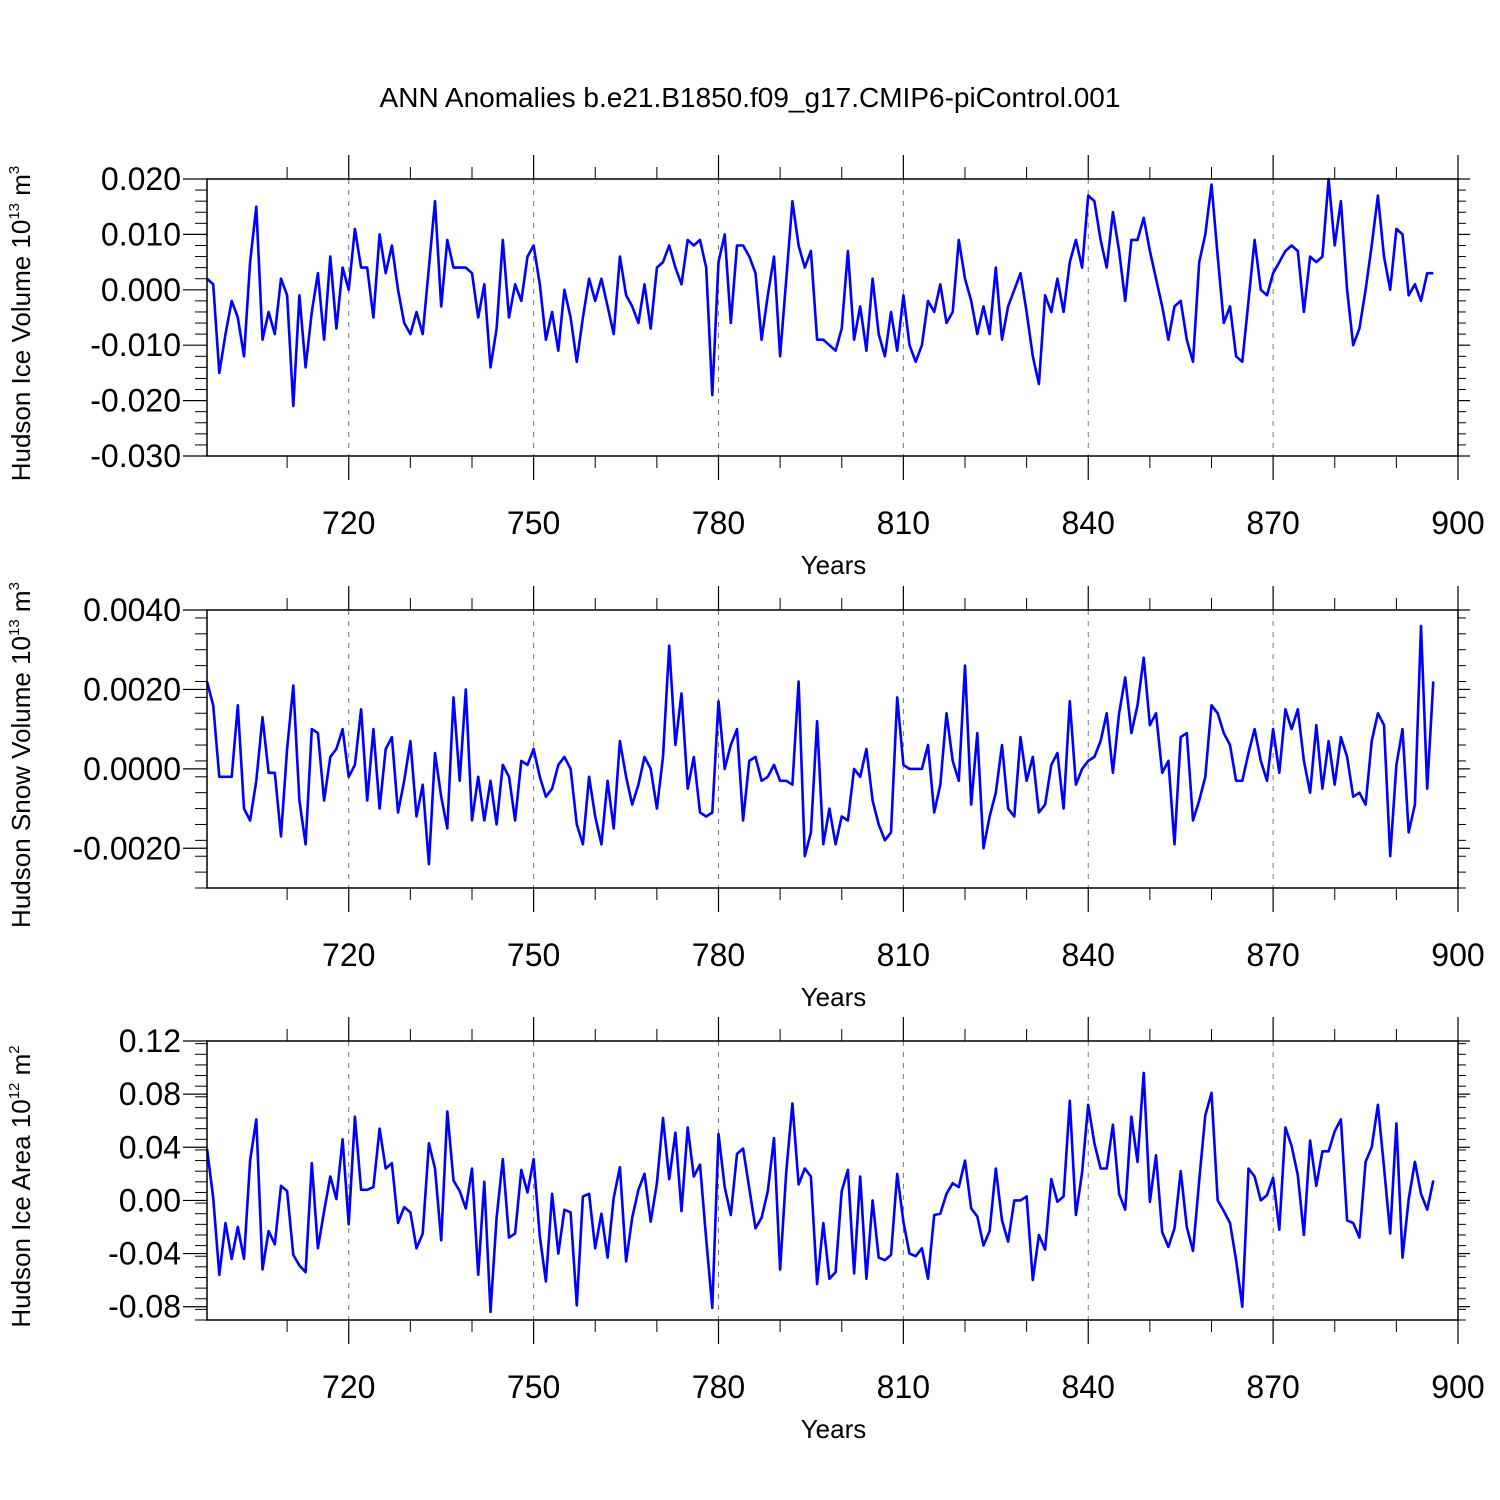  I want to click on ice-volume-x-tick-labels: 720 750 780 810 840 870 900, so click(903, 523).